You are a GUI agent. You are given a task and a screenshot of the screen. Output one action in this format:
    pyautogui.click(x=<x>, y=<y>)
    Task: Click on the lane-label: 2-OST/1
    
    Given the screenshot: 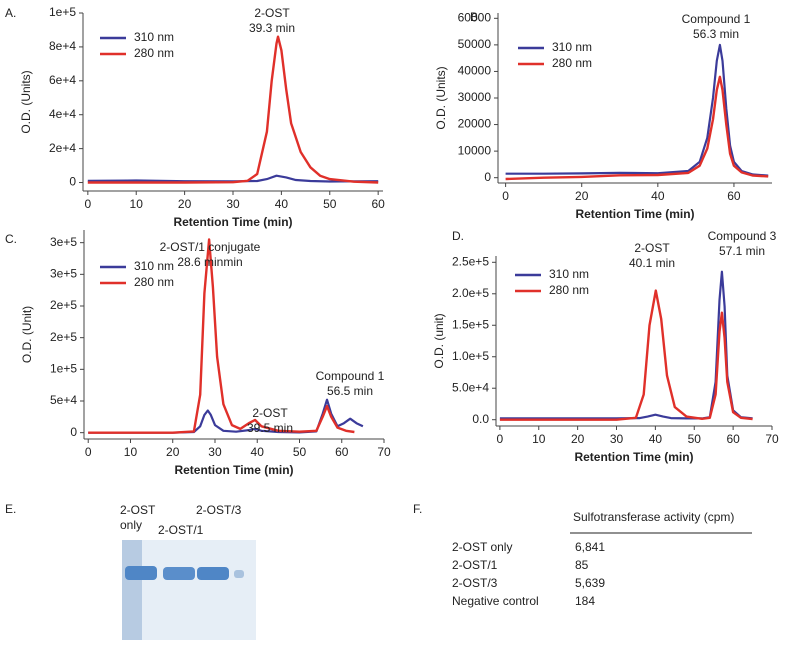 What is the action you would take?
    pyautogui.click(x=181, y=530)
    